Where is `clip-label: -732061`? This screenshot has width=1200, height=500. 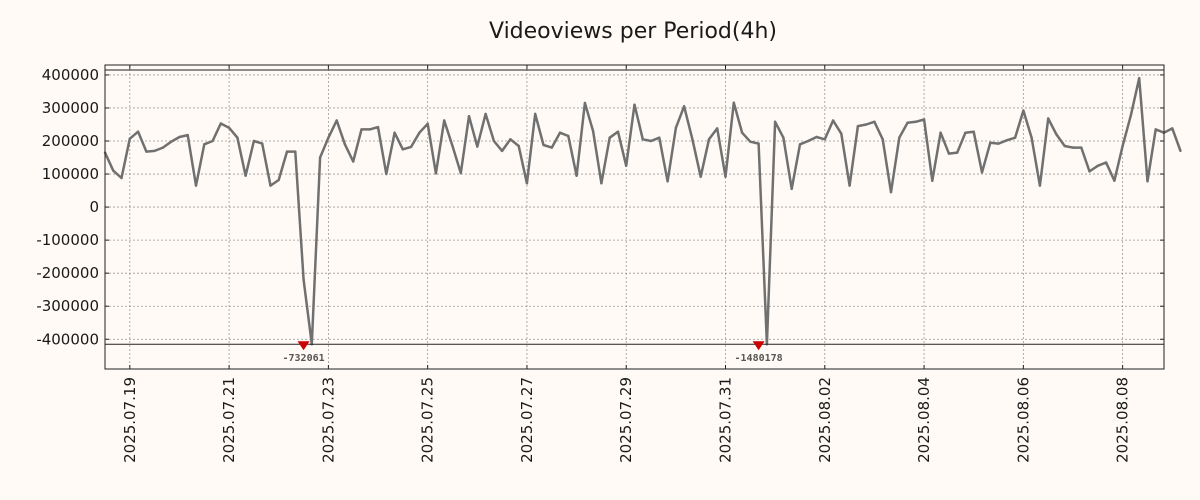
clip-label: -732061 is located at coordinates (303, 358).